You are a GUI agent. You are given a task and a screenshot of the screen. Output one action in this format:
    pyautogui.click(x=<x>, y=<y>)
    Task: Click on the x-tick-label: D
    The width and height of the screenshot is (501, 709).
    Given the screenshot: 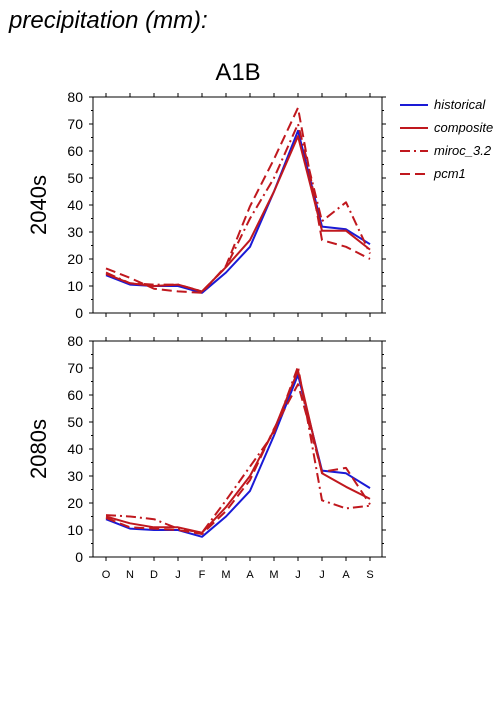 What is the action you would take?
    pyautogui.click(x=154, y=575)
    